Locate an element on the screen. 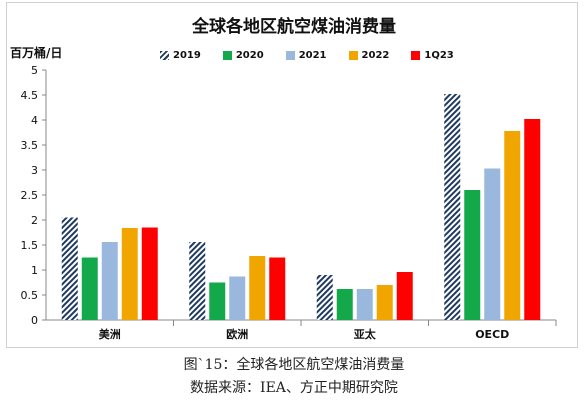  bar-2020-欧洲 is located at coordinates (217, 301).